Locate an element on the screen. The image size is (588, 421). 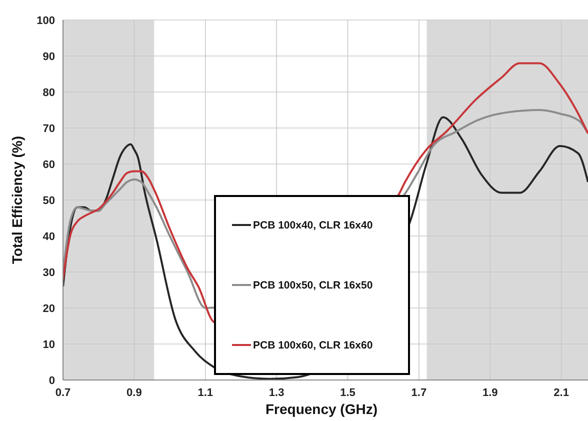
y-tick-label: 60 is located at coordinates (48, 164).